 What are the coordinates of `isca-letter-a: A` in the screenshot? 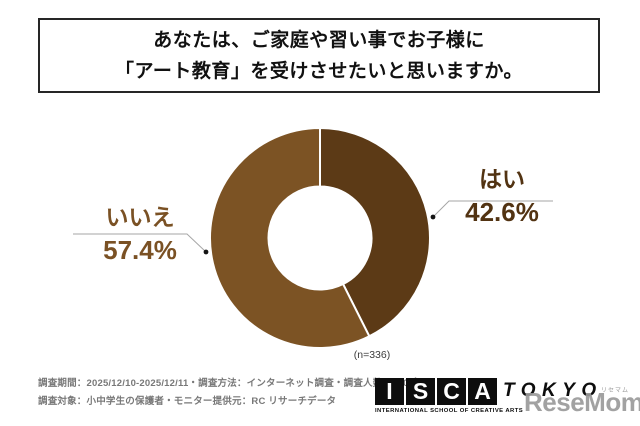 It's located at (482, 391).